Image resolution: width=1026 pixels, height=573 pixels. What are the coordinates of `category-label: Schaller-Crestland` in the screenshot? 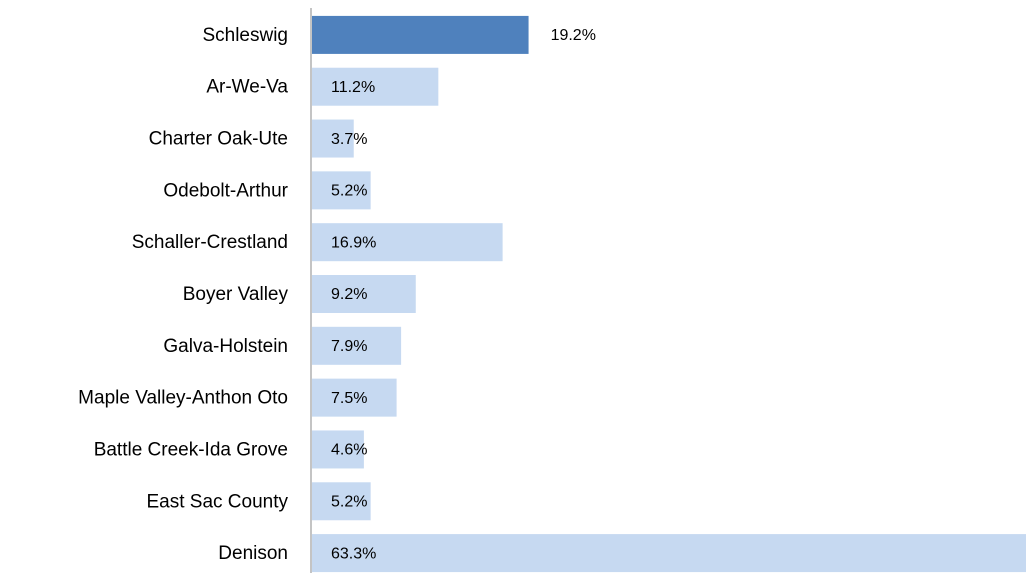 It's located at (210, 242).